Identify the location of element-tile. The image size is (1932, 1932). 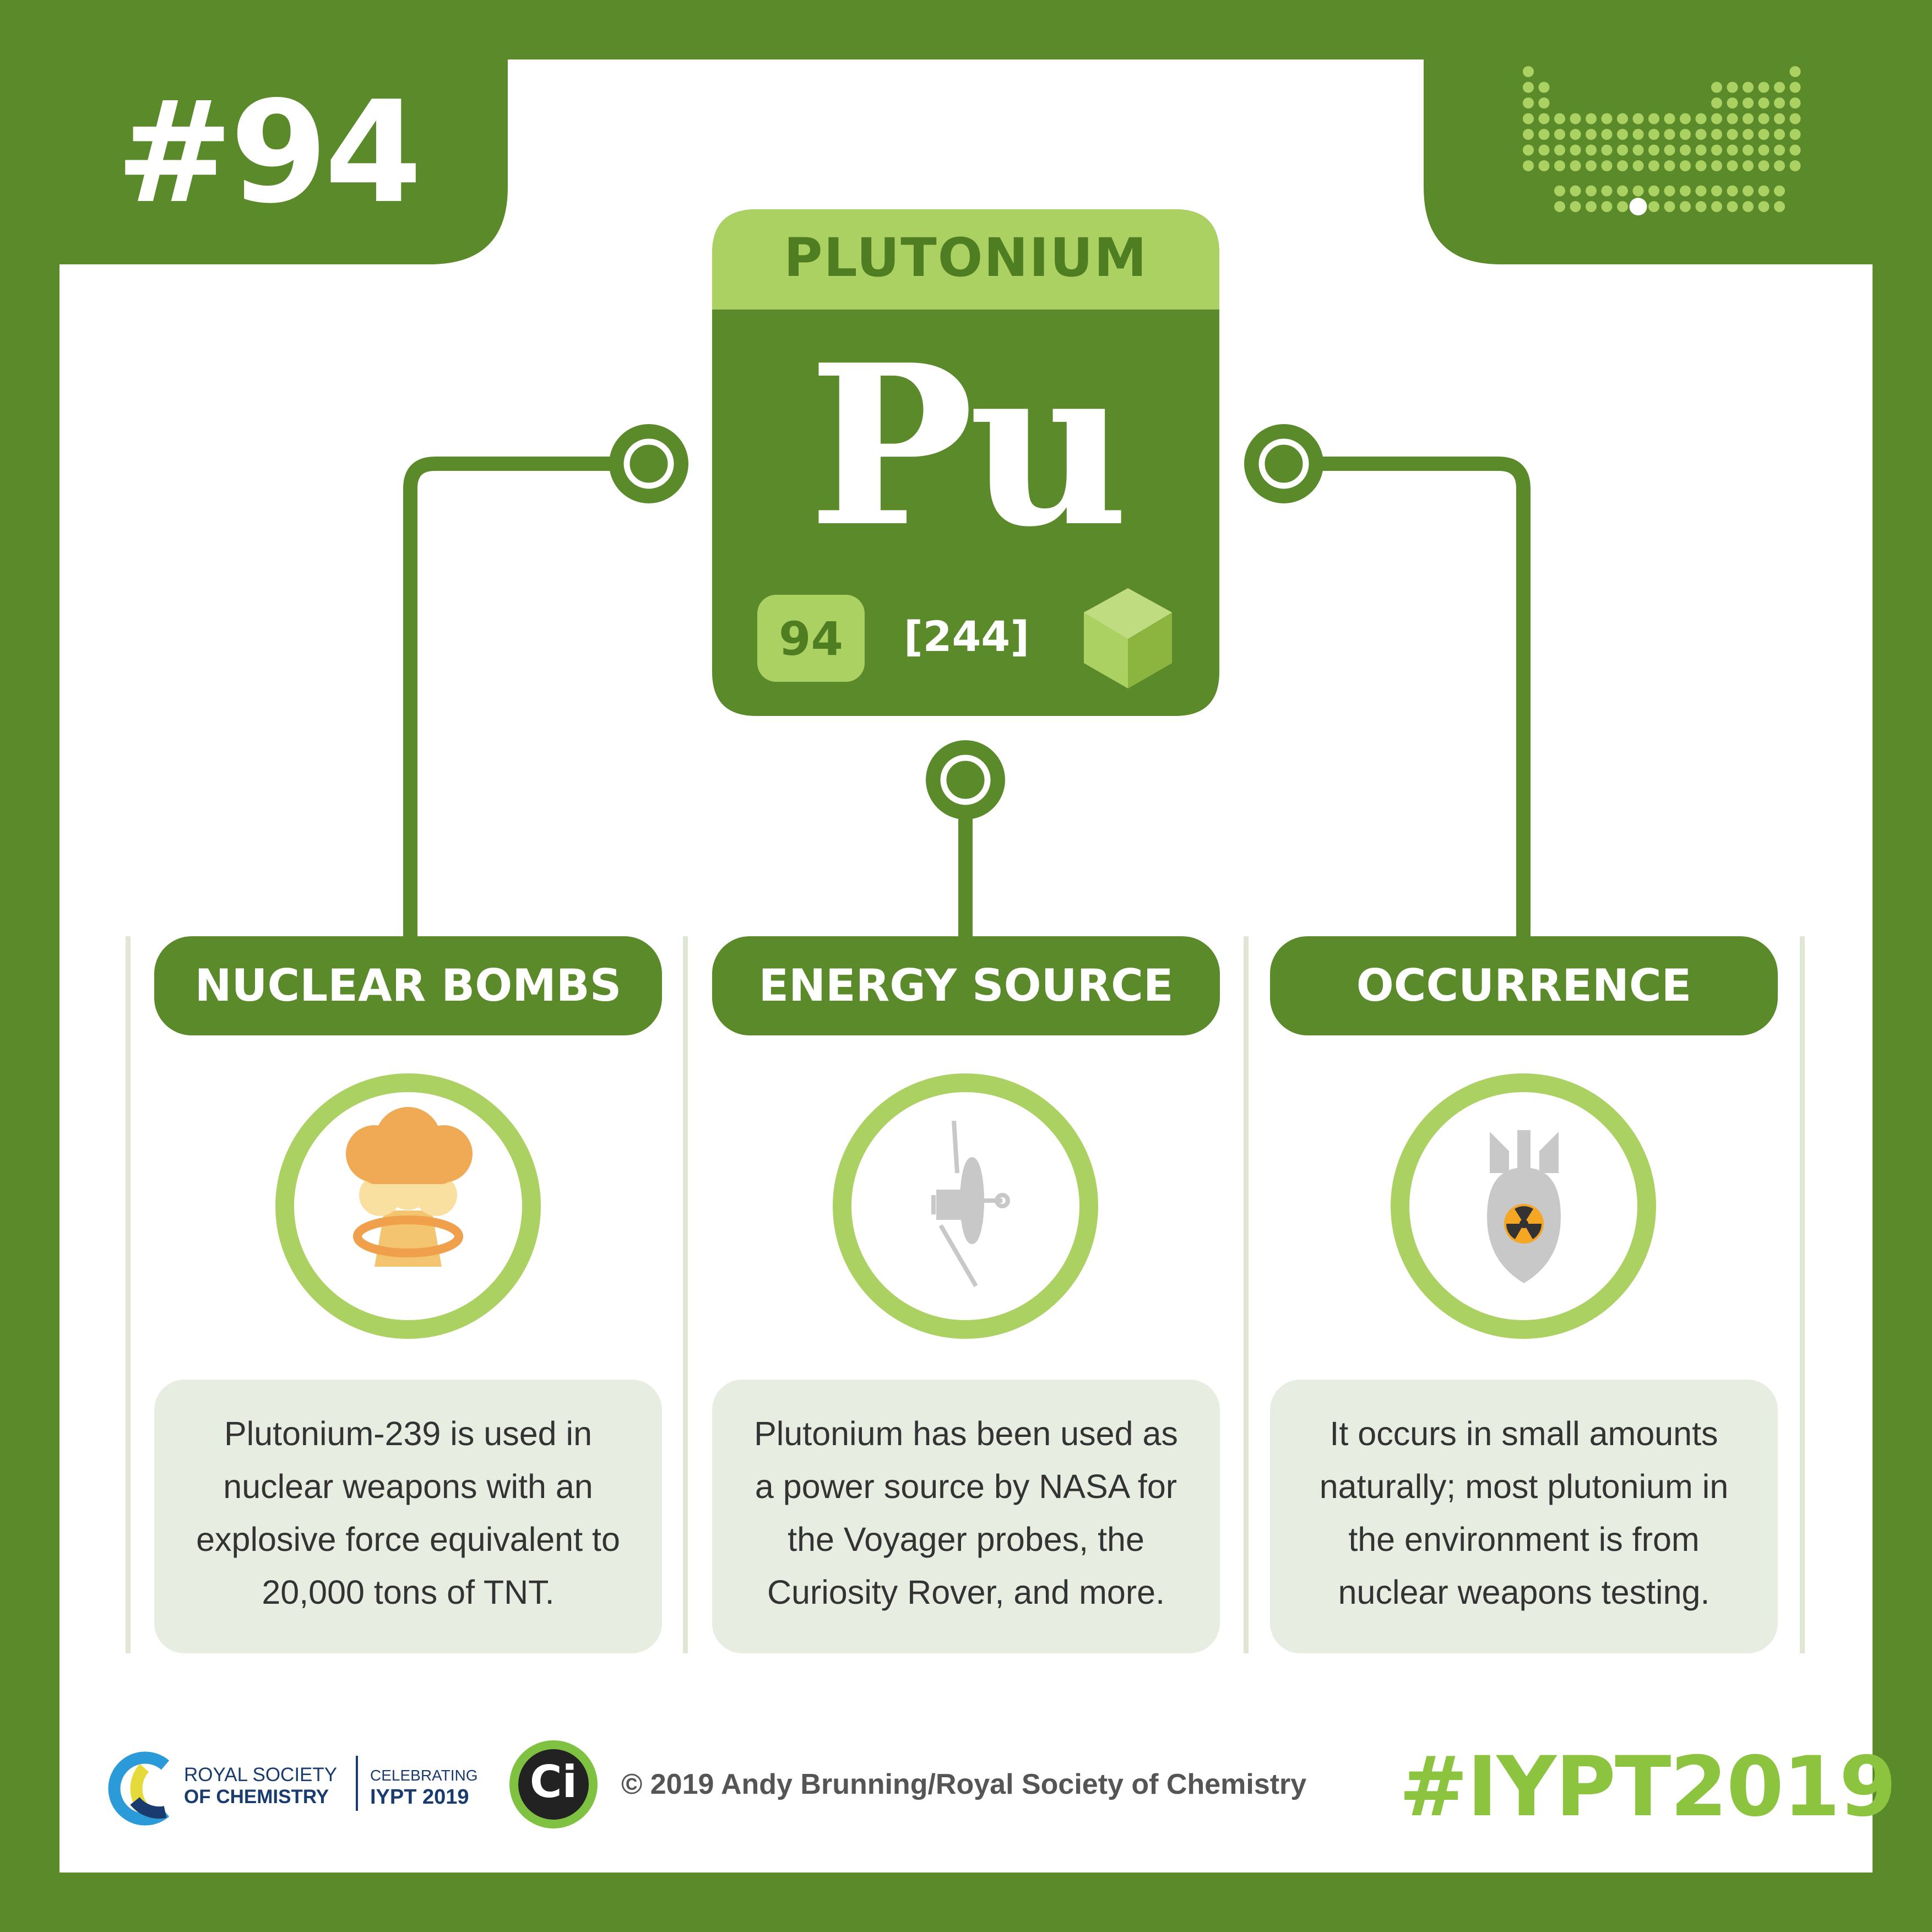
(965, 462).